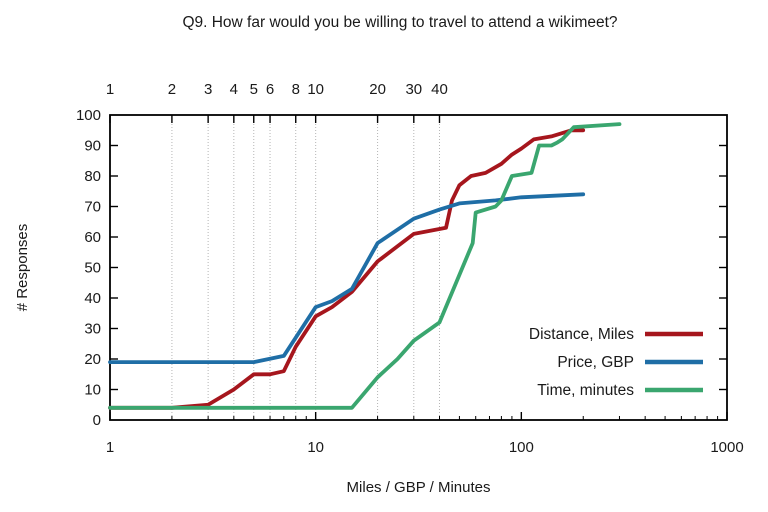 The height and width of the screenshot is (512, 768). Describe the element at coordinates (97, 420) in the screenshot. I see `y-tick-label: 0` at that location.